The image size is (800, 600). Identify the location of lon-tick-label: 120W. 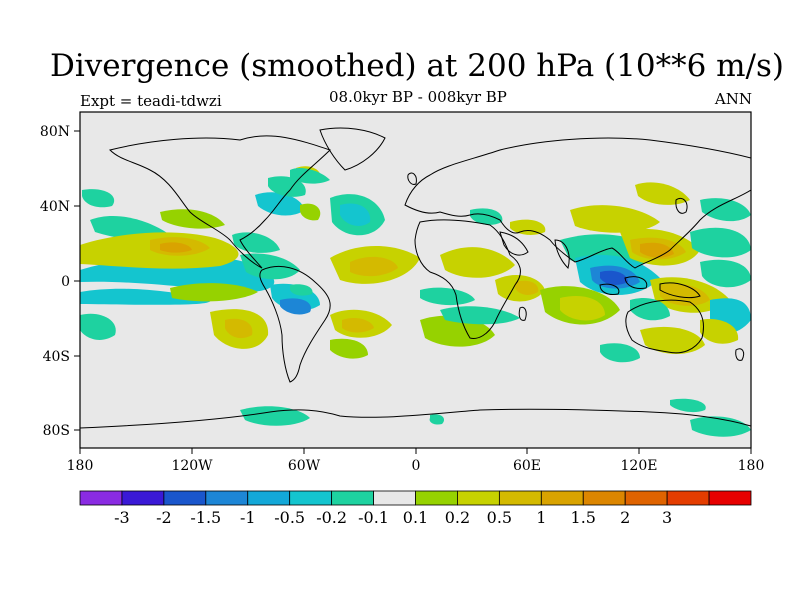
(192, 466).